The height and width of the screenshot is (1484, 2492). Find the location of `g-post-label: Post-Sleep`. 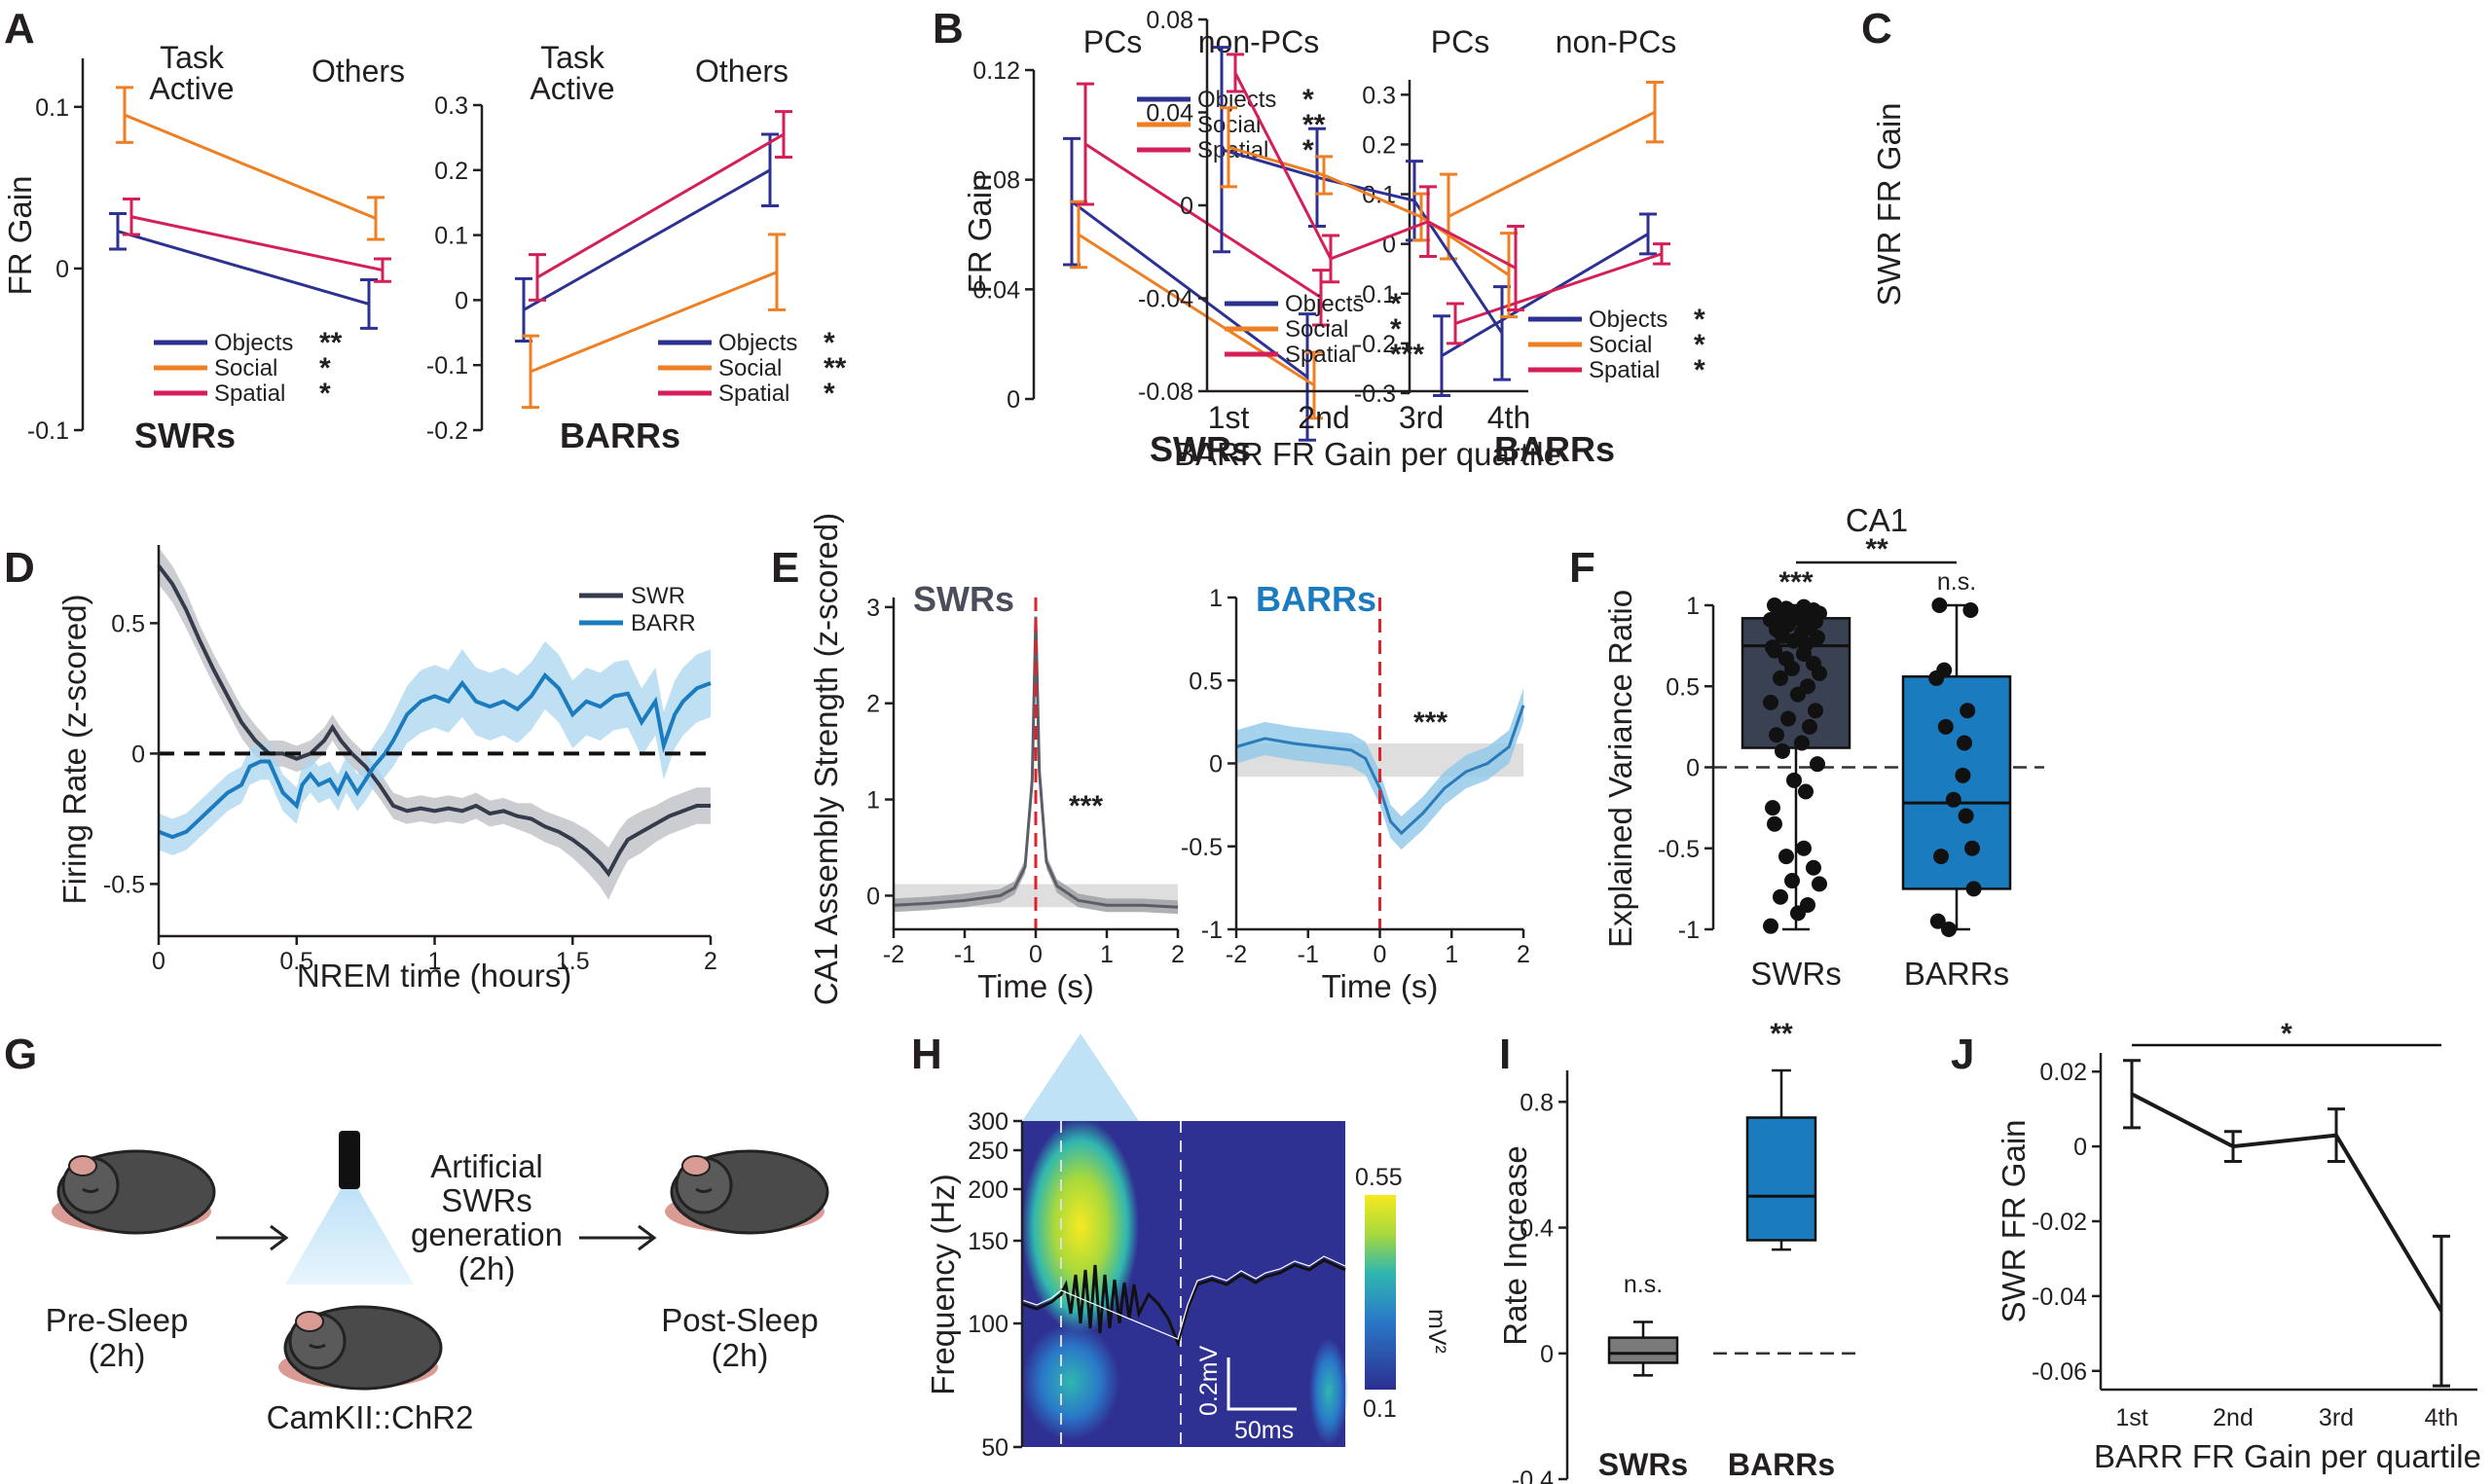

g-post-label: Post-Sleep is located at coordinates (739, 1320).